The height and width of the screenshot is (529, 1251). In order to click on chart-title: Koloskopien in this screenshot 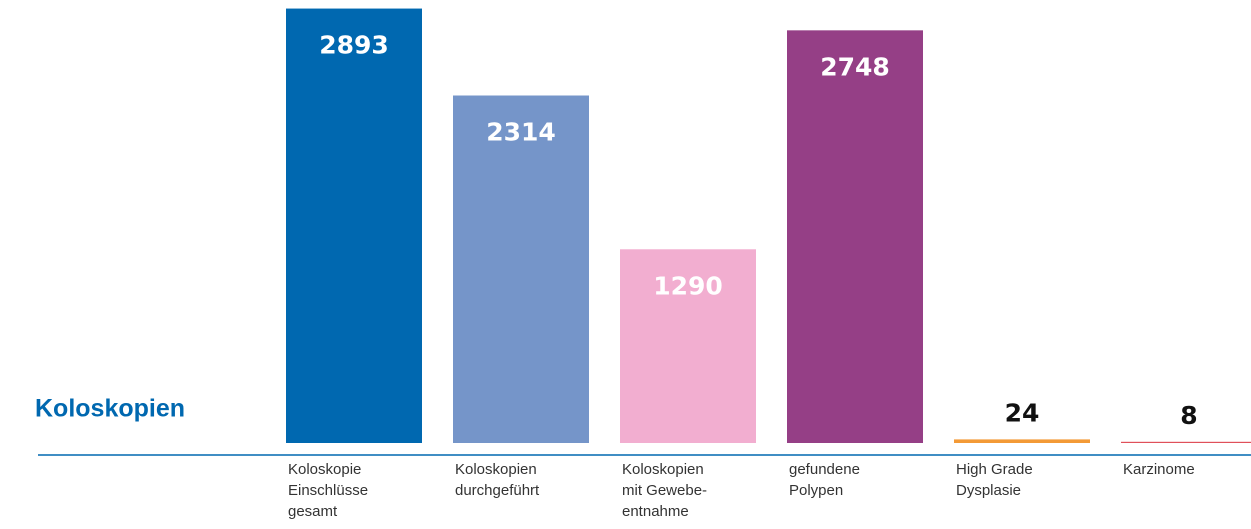, I will do `click(110, 409)`.